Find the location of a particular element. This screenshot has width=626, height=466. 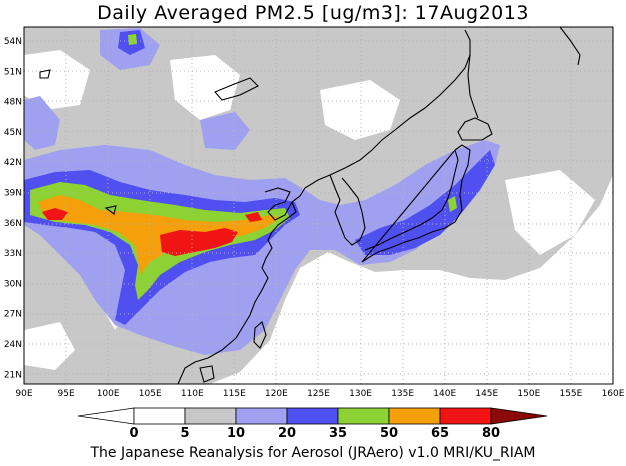

pm25-band-10-20-north is located at coordinates (42, 123).